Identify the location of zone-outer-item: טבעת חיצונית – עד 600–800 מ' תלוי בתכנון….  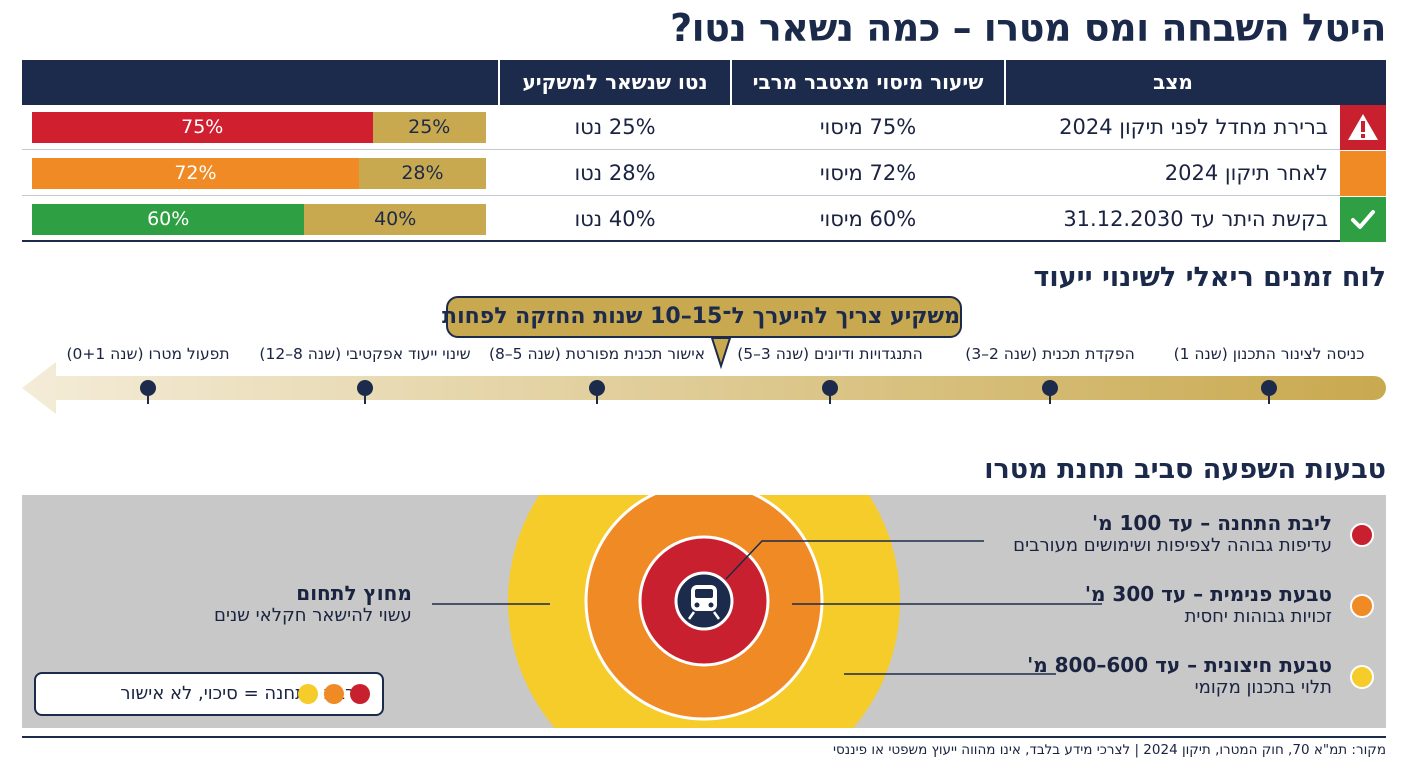
(1200, 675).